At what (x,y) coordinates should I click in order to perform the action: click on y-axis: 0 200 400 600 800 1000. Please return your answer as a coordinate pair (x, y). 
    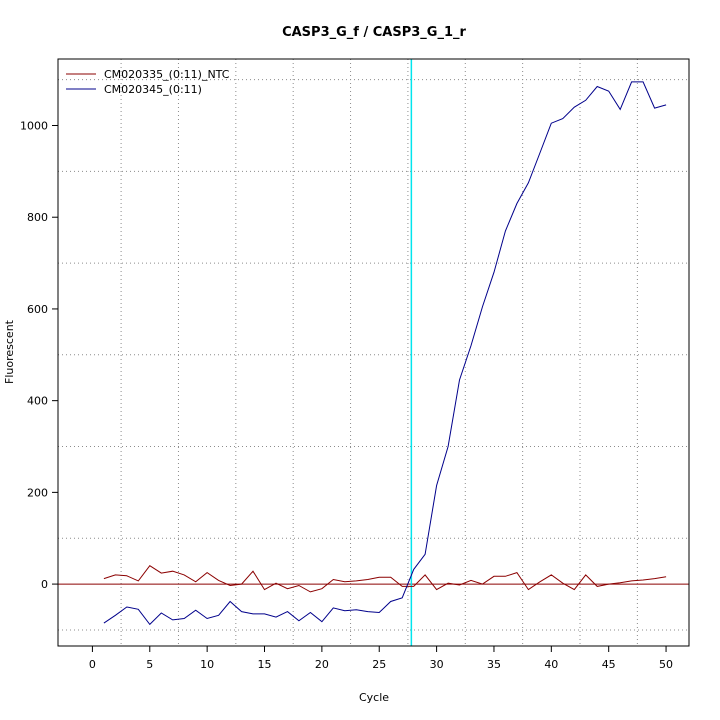
    Looking at the image, I should click on (39, 355).